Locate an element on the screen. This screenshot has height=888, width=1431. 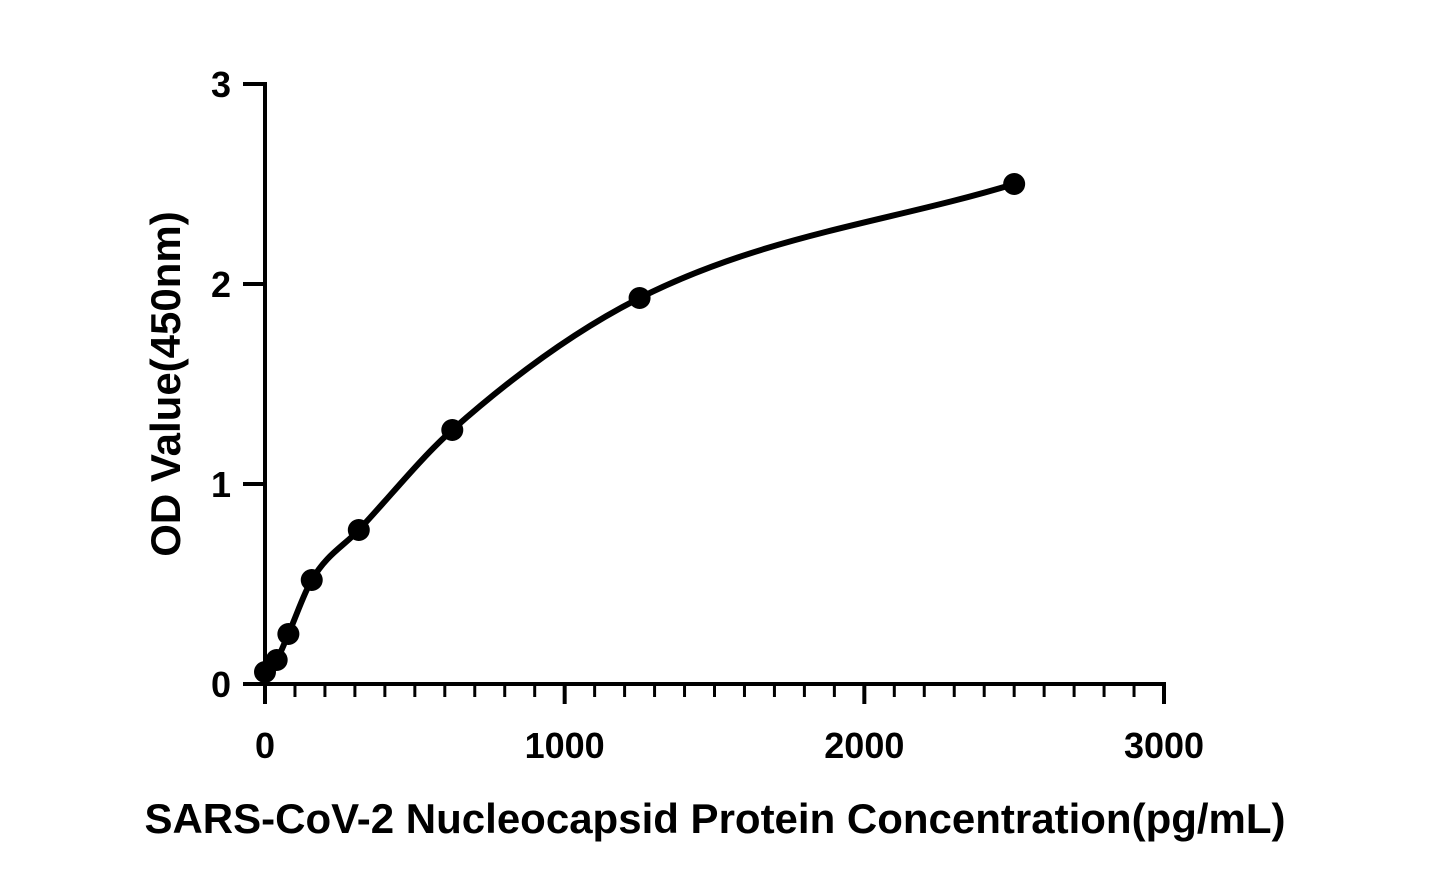
x-tick-label: 0 is located at coordinates (265, 745).